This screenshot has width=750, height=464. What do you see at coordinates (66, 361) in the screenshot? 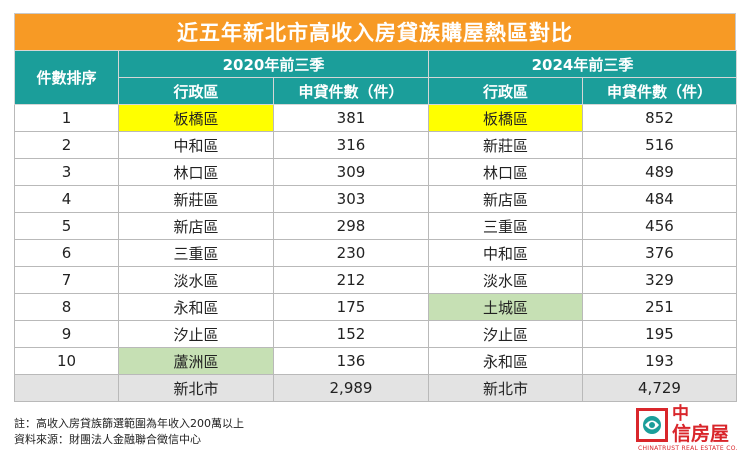
I see `rank-cell: 10` at bounding box center [66, 361].